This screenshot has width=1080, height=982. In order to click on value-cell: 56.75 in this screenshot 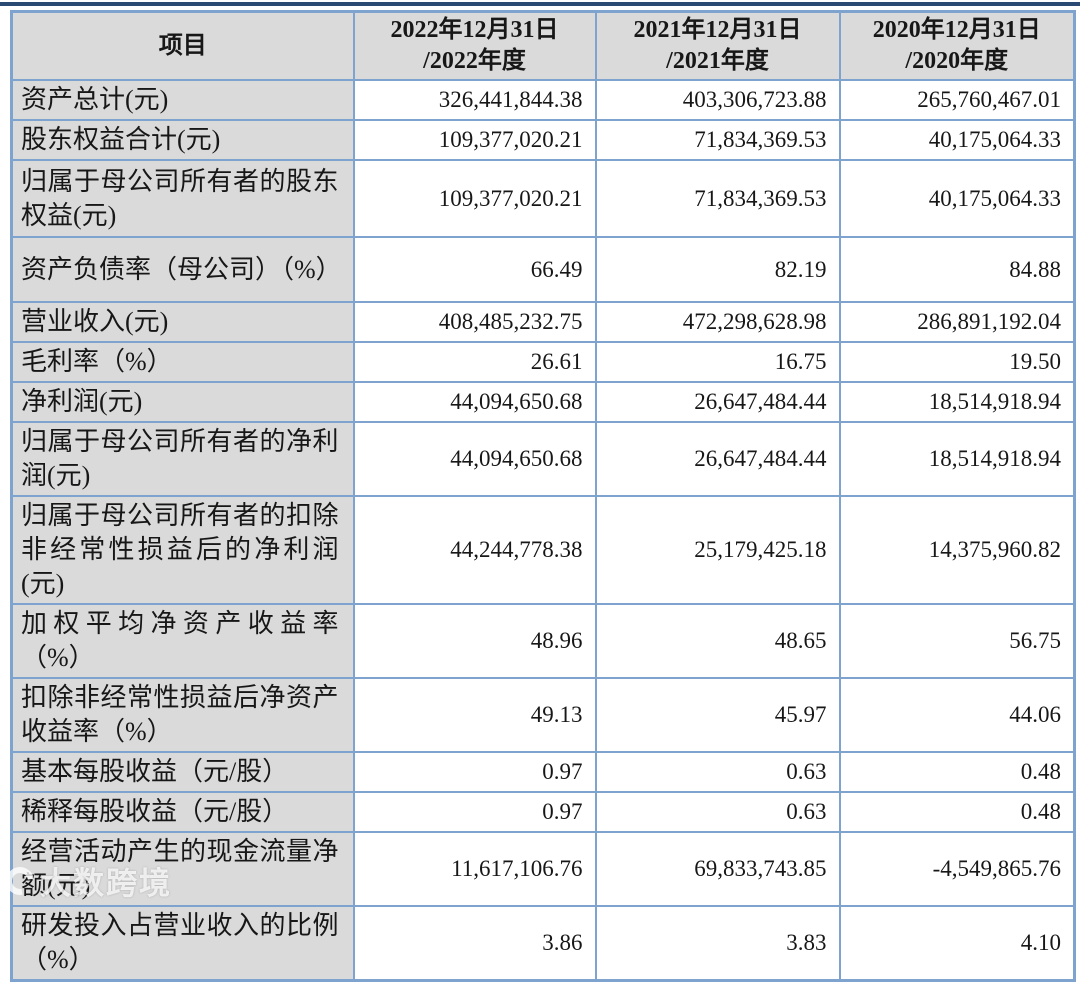, I will do `click(957, 641)`.